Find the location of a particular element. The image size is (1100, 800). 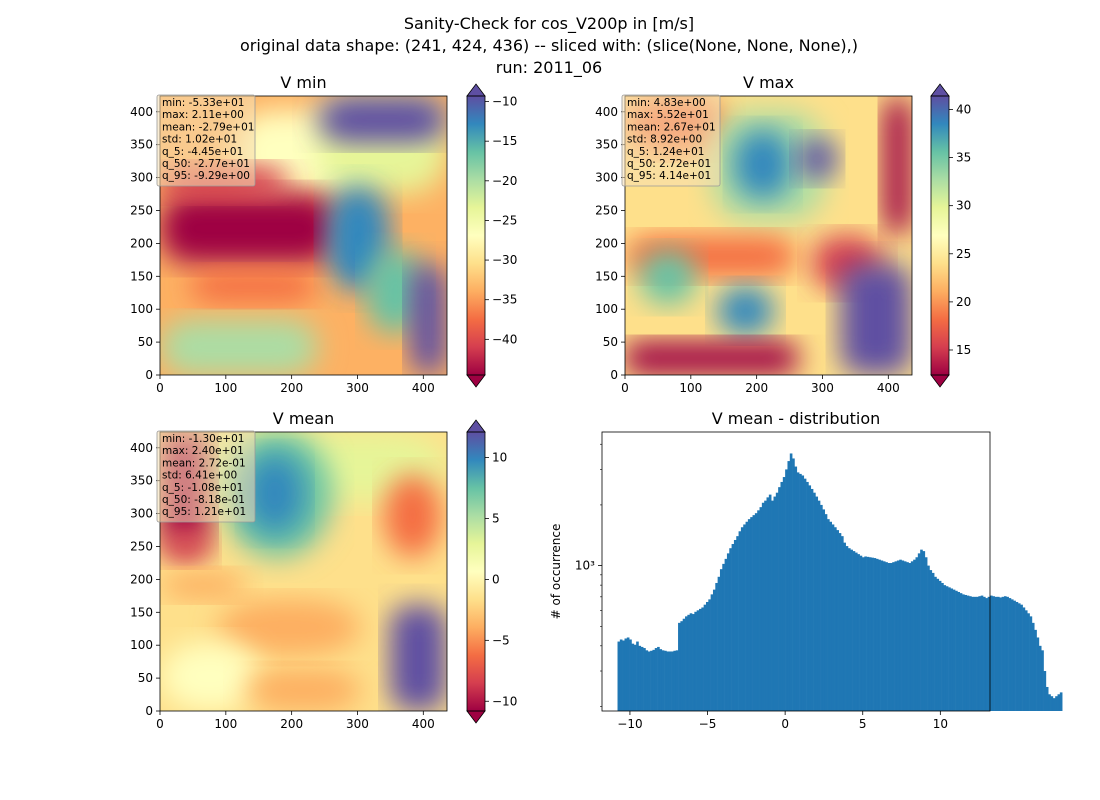

x-tick-label: 100 is located at coordinates (225, 388).